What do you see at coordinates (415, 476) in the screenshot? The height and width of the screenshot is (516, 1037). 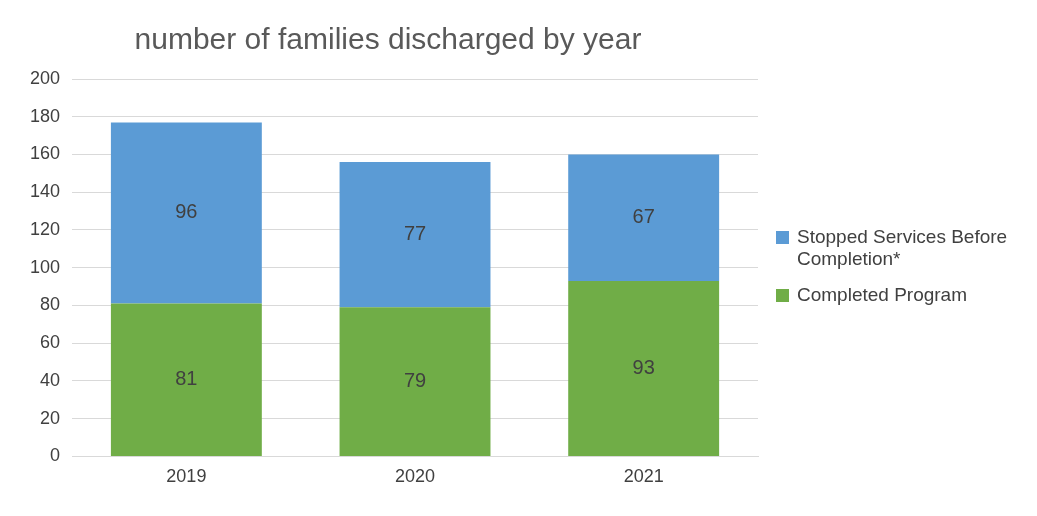 I see `x-tick-label: 2020` at bounding box center [415, 476].